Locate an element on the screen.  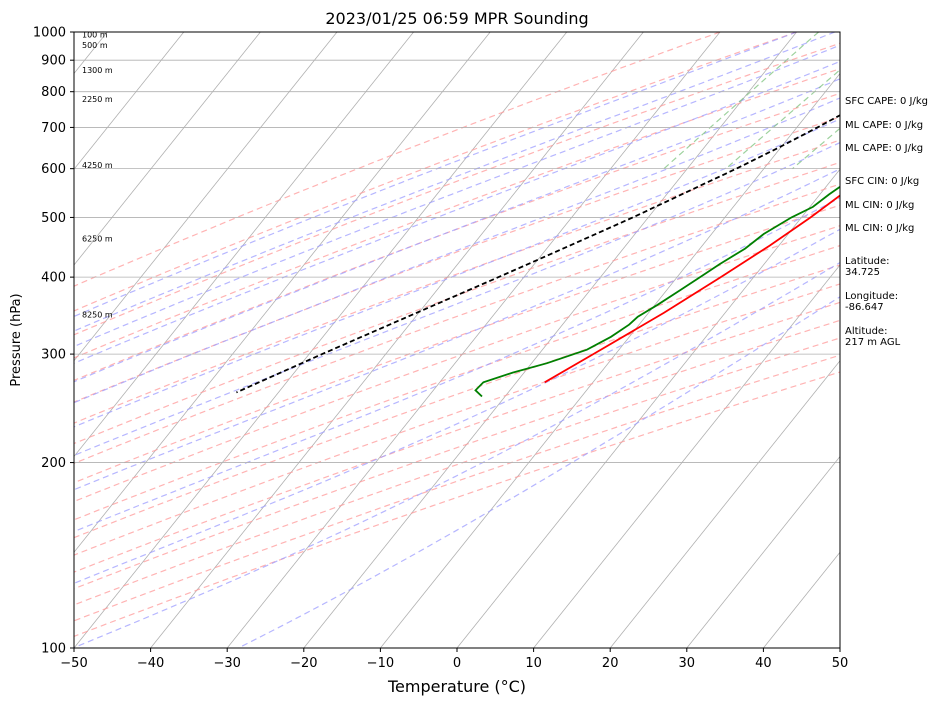
altitude-label: 1300 m is located at coordinates (97, 70).